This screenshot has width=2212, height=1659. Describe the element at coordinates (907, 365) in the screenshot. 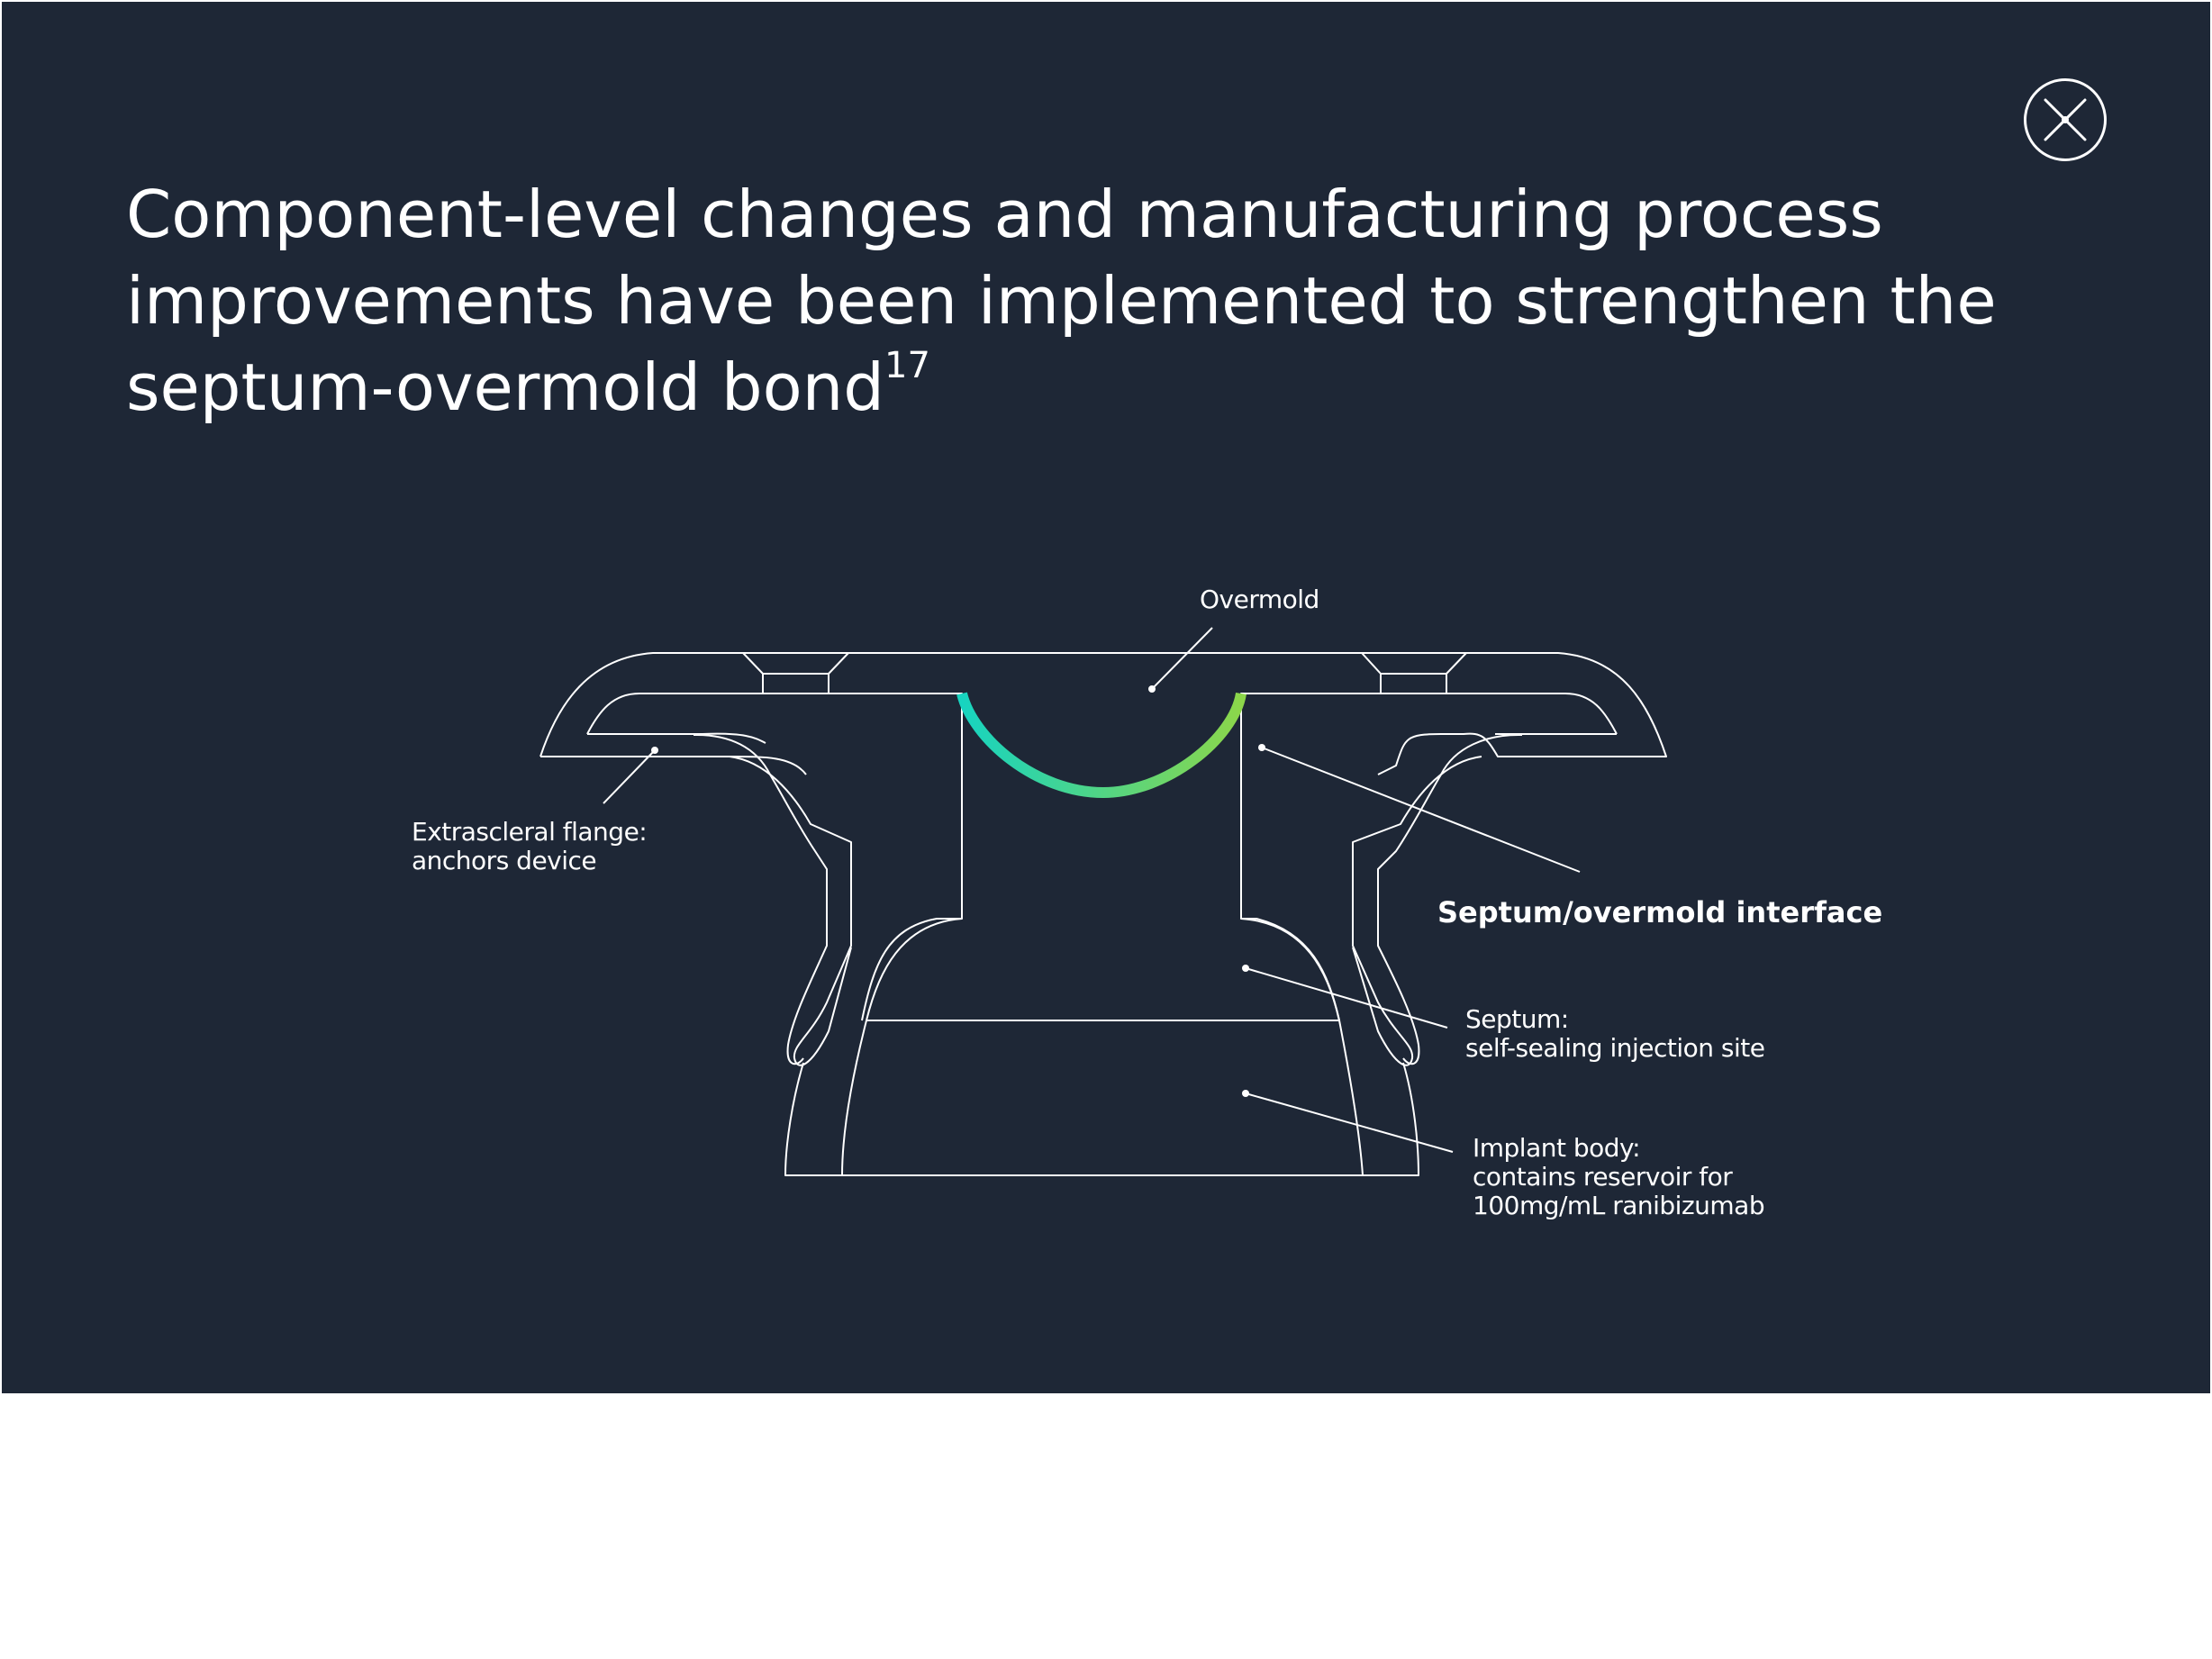

I see `title-footnote-ref: 17` at that location.